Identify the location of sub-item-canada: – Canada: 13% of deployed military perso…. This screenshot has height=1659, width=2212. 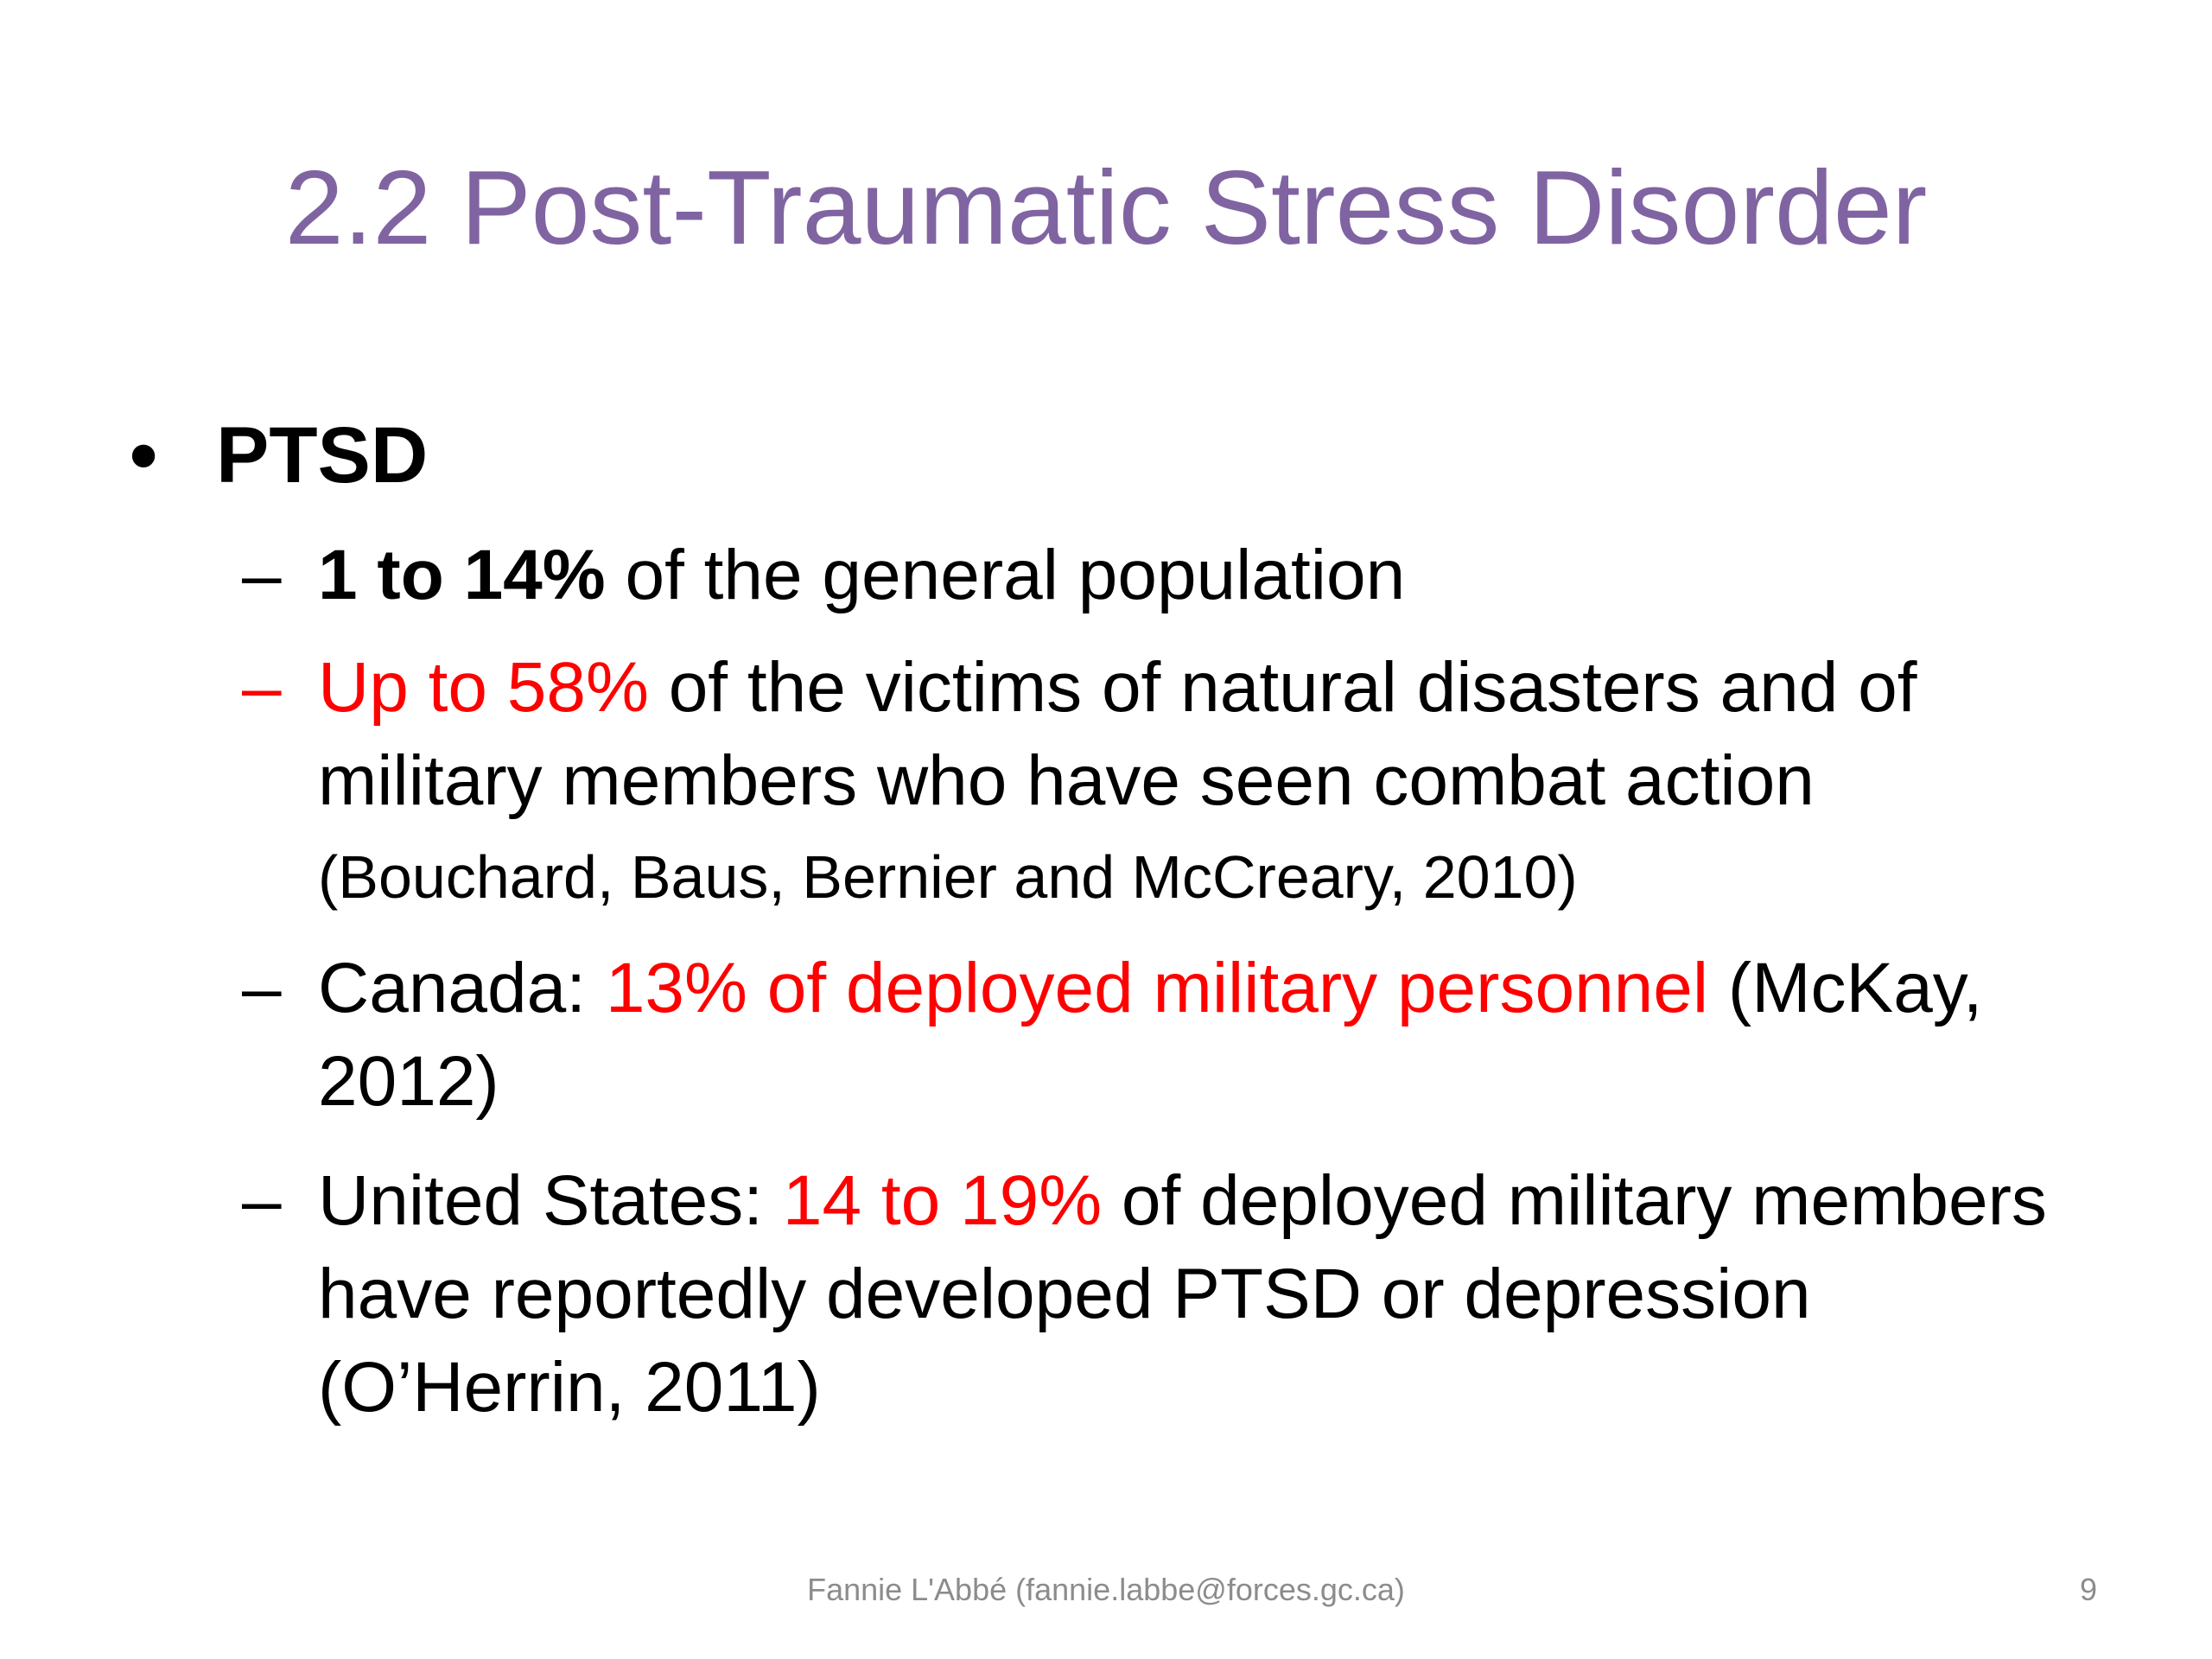
(1184, 1035).